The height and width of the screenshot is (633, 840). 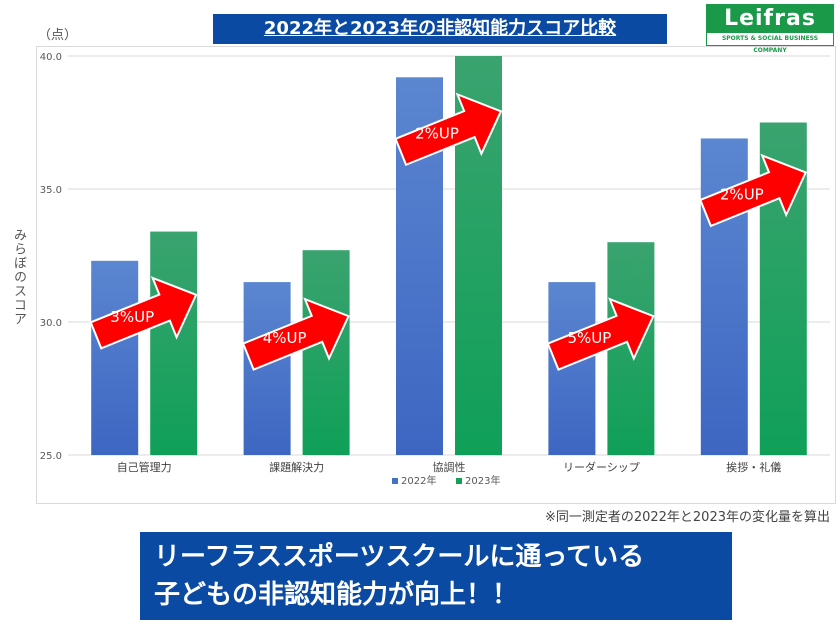 What do you see at coordinates (144, 467) in the screenshot?
I see `x-tick-label: 自己管理力` at bounding box center [144, 467].